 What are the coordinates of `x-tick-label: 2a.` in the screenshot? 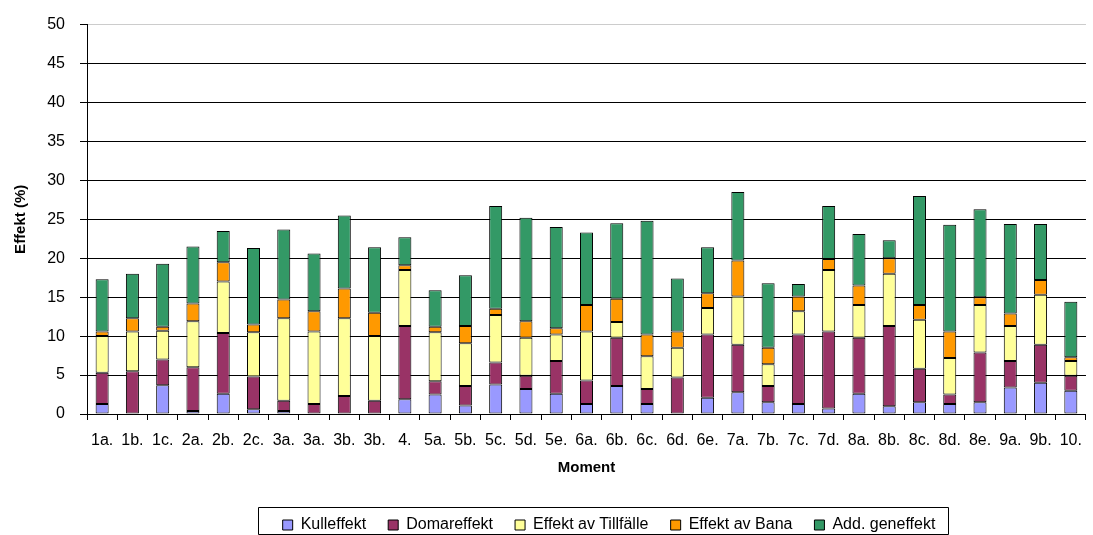 It's located at (193, 440).